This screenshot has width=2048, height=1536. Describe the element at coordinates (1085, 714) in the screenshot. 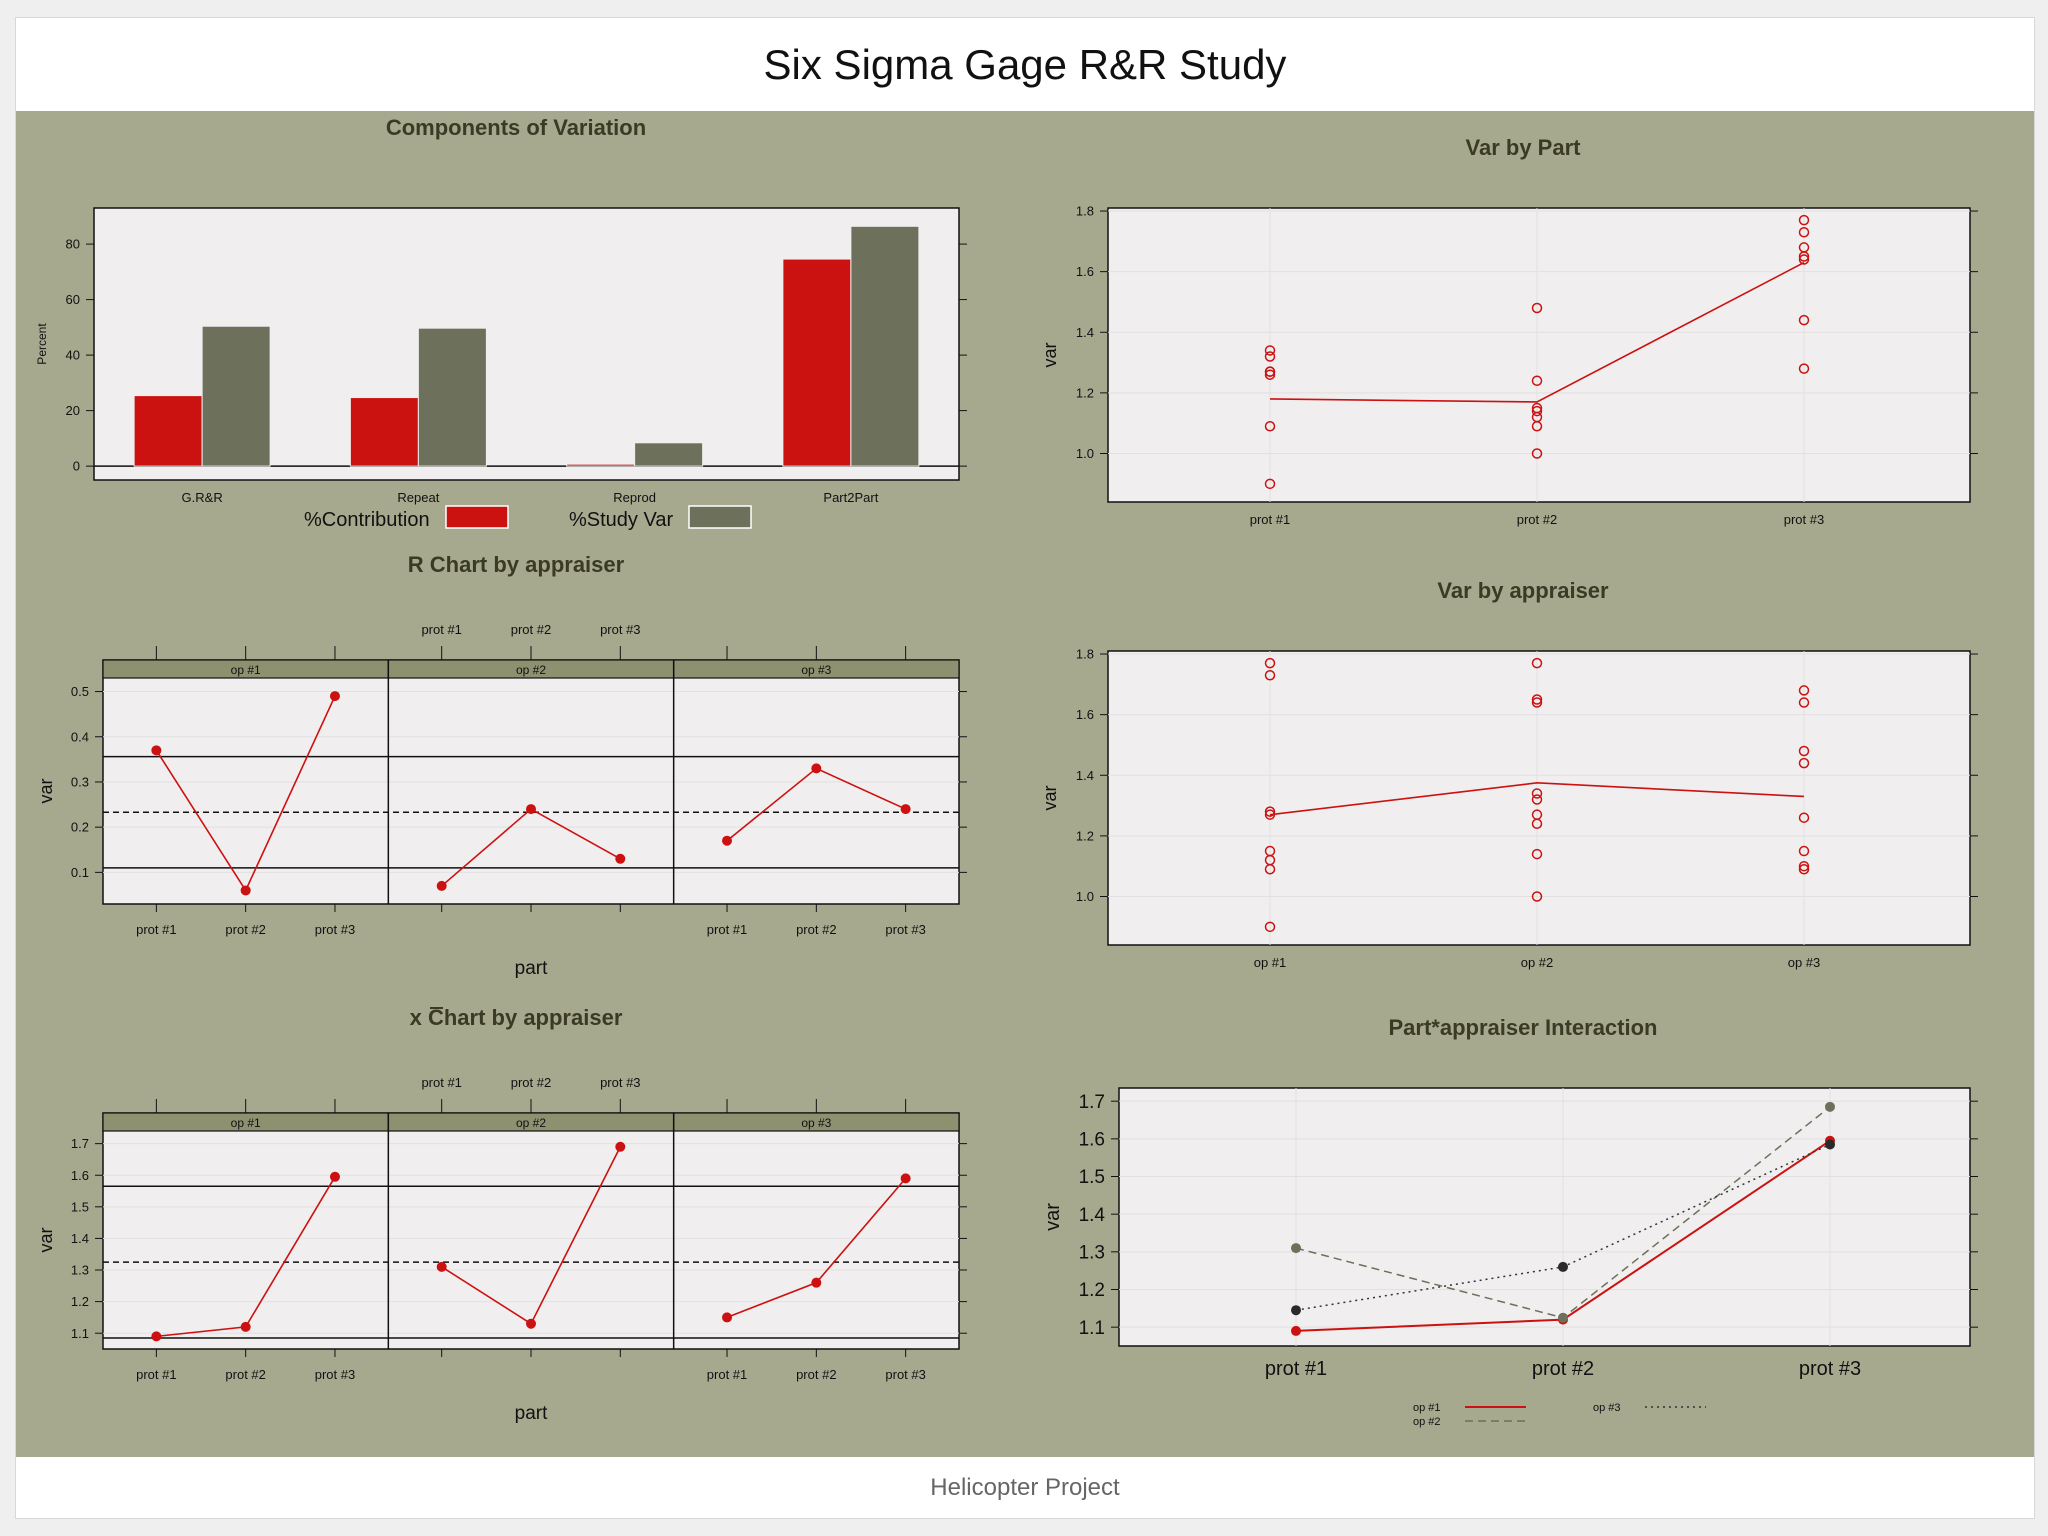

I see `var-by-appraiser-y-axis-tick-label: 1.6` at that location.